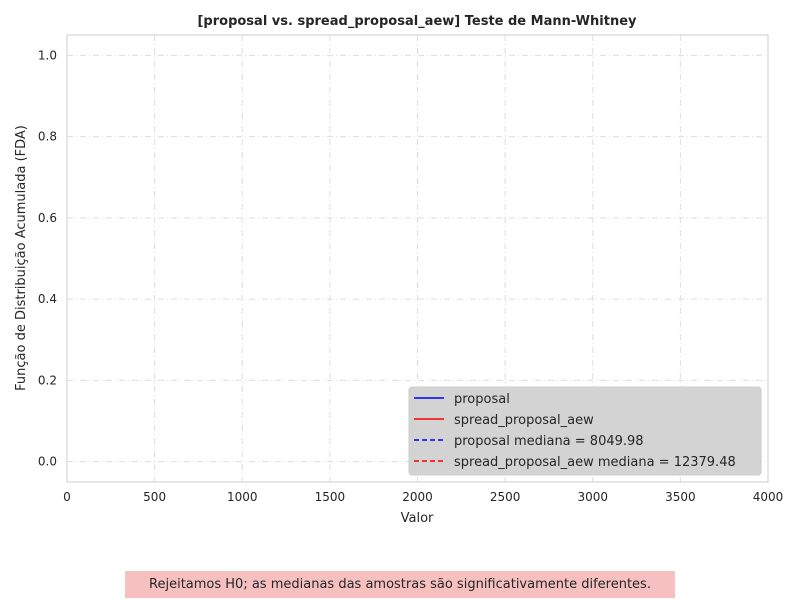 This screenshot has width=800, height=600. Describe the element at coordinates (549, 441) in the screenshot. I see `legend-label: proposal mediana = 8049.98` at that location.